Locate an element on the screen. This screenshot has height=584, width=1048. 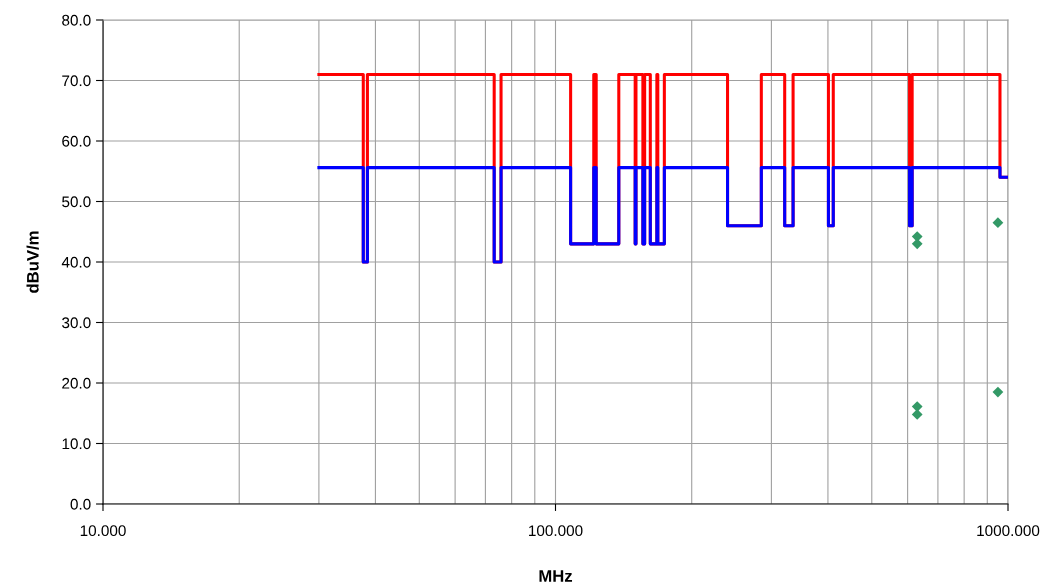
x-tick-label: 100.000 is located at coordinates (556, 531).